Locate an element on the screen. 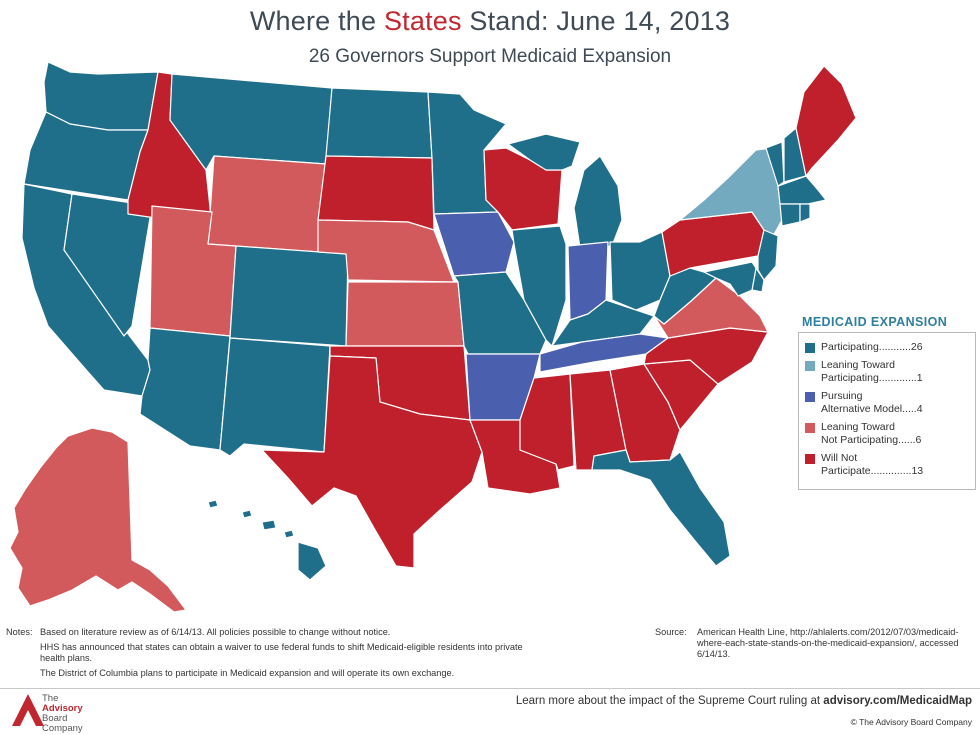  legend-item: Leaning Toward Not Participating......6 is located at coordinates (887, 434).